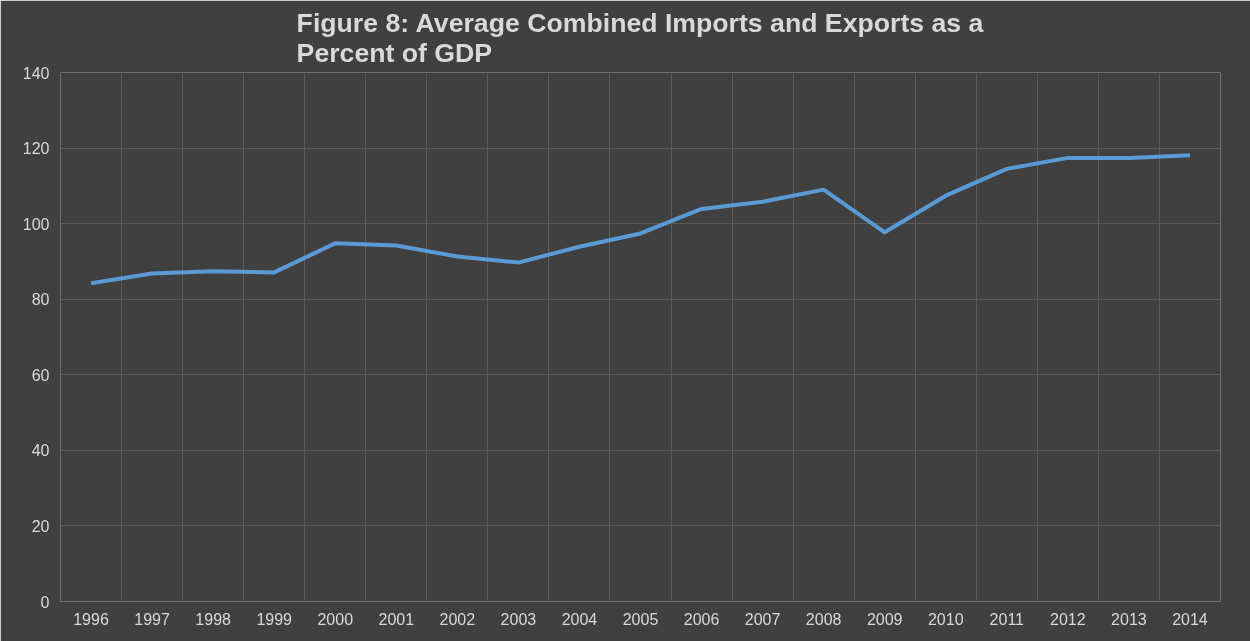 Image resolution: width=1250 pixels, height=641 pixels. What do you see at coordinates (36, 149) in the screenshot?
I see `y-tick-label: 120` at bounding box center [36, 149].